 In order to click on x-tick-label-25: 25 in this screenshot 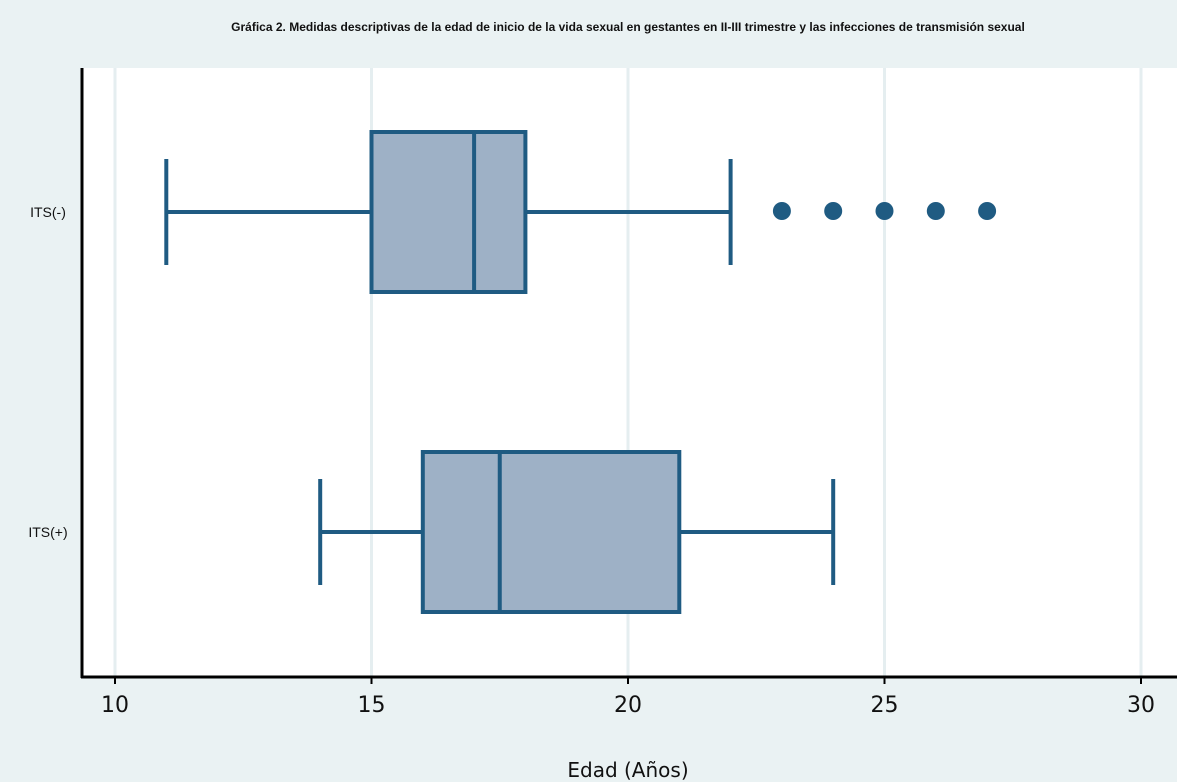, I will do `click(885, 705)`.